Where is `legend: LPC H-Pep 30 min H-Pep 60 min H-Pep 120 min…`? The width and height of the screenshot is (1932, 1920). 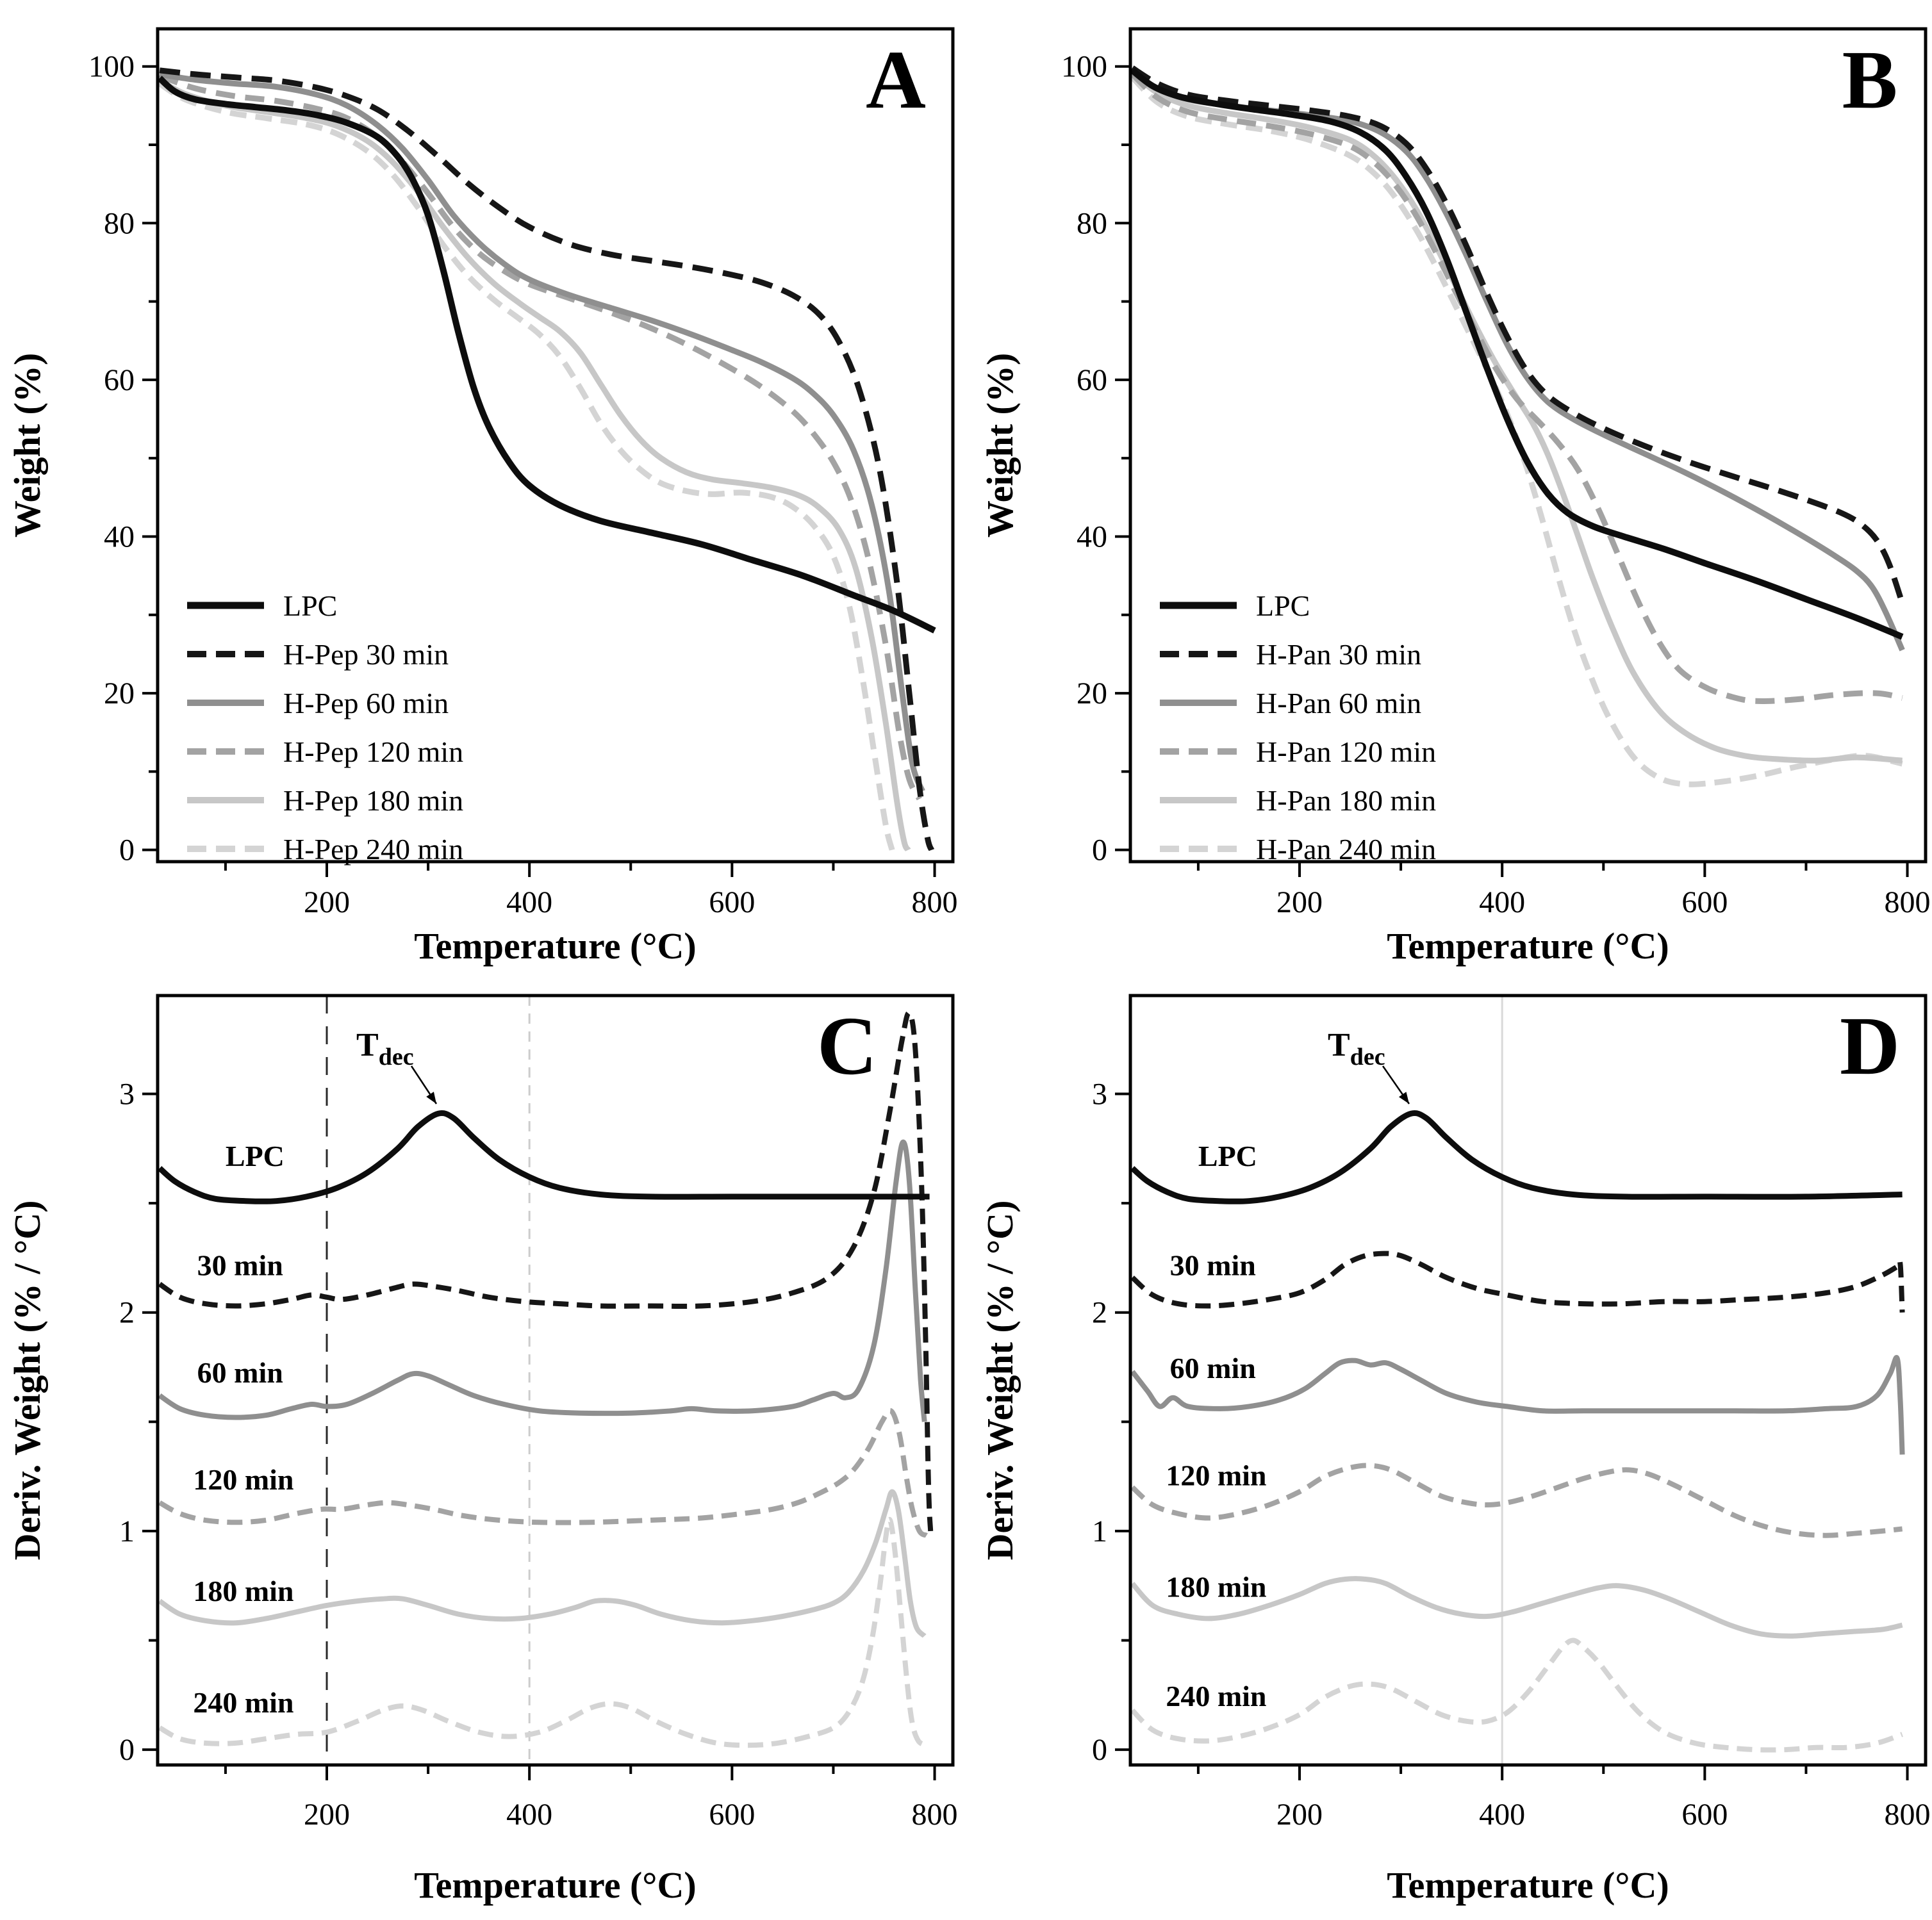
legend: LPC H-Pep 30 min H-Pep 60 min H-Pep 120 min… is located at coordinates (325, 727).